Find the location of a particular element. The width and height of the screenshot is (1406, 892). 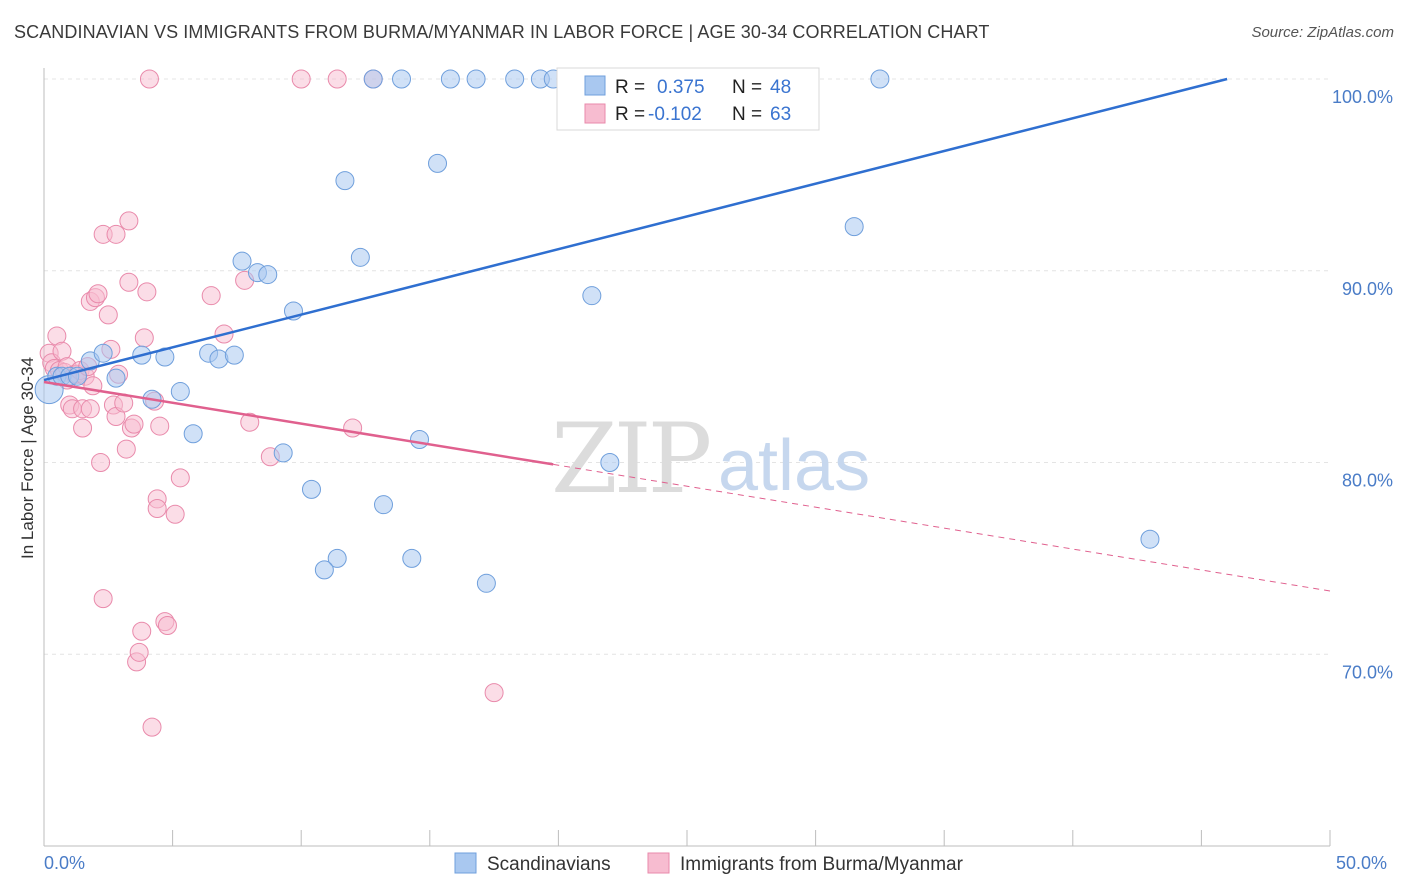

legend-n-value: 48 is located at coordinates (780, 87).